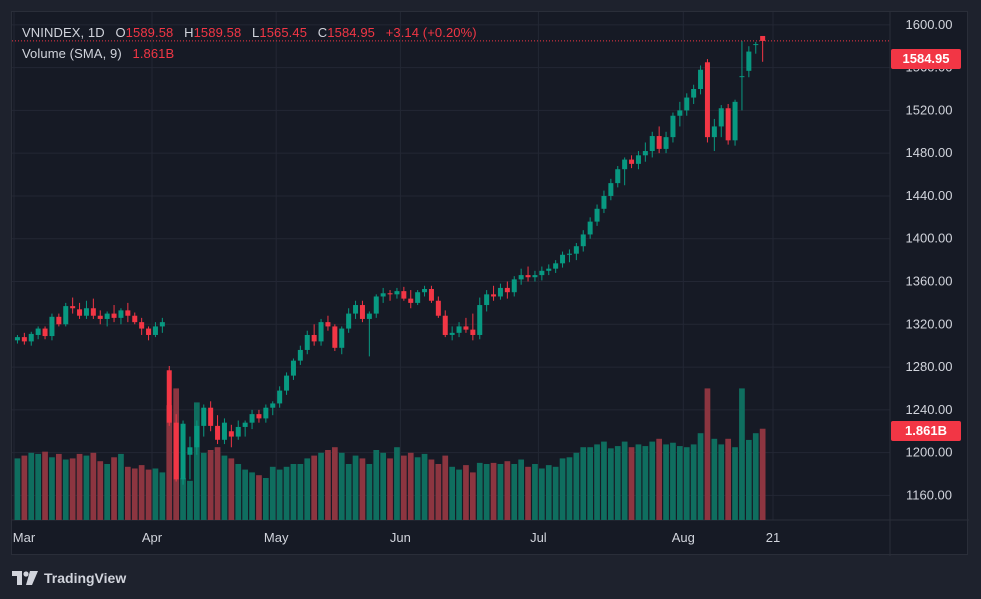  Describe the element at coordinates (929, 152) in the screenshot. I see `y-tick-label: 1480.00` at that location.